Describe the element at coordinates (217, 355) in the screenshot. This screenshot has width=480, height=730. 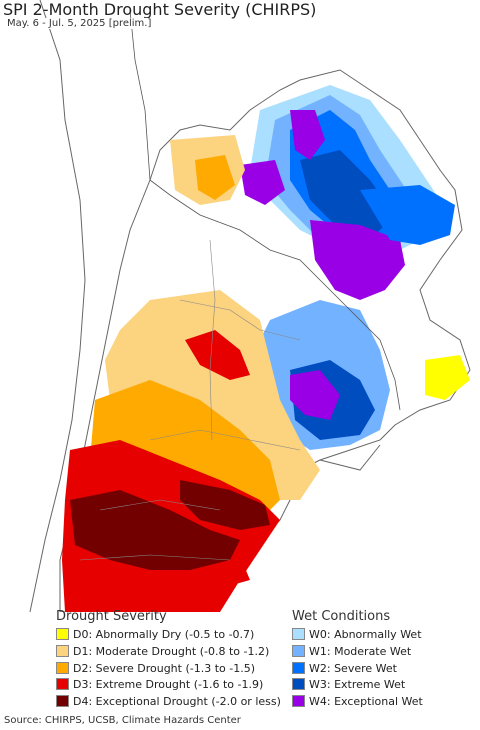
I see `dry-d3-central` at that location.